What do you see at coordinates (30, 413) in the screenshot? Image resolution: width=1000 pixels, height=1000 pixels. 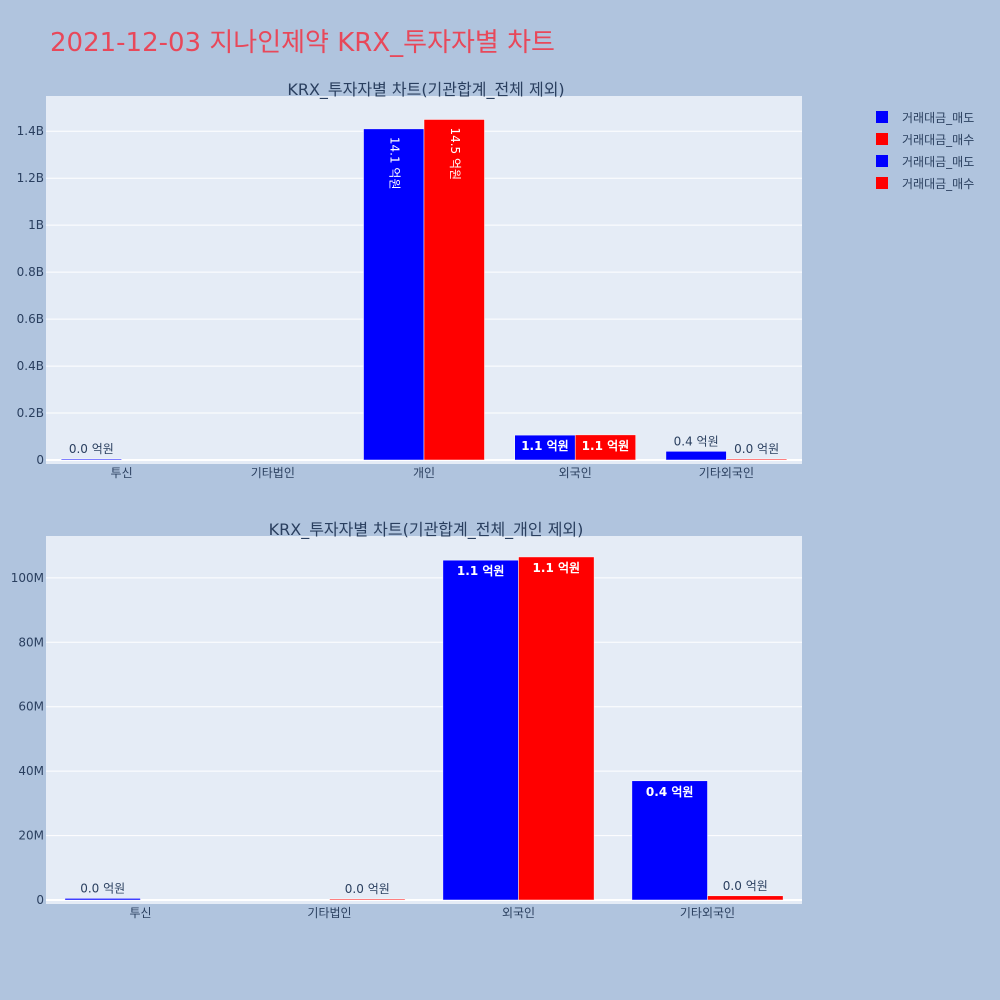 I see `y-tick-label: 0.2B` at bounding box center [30, 413].